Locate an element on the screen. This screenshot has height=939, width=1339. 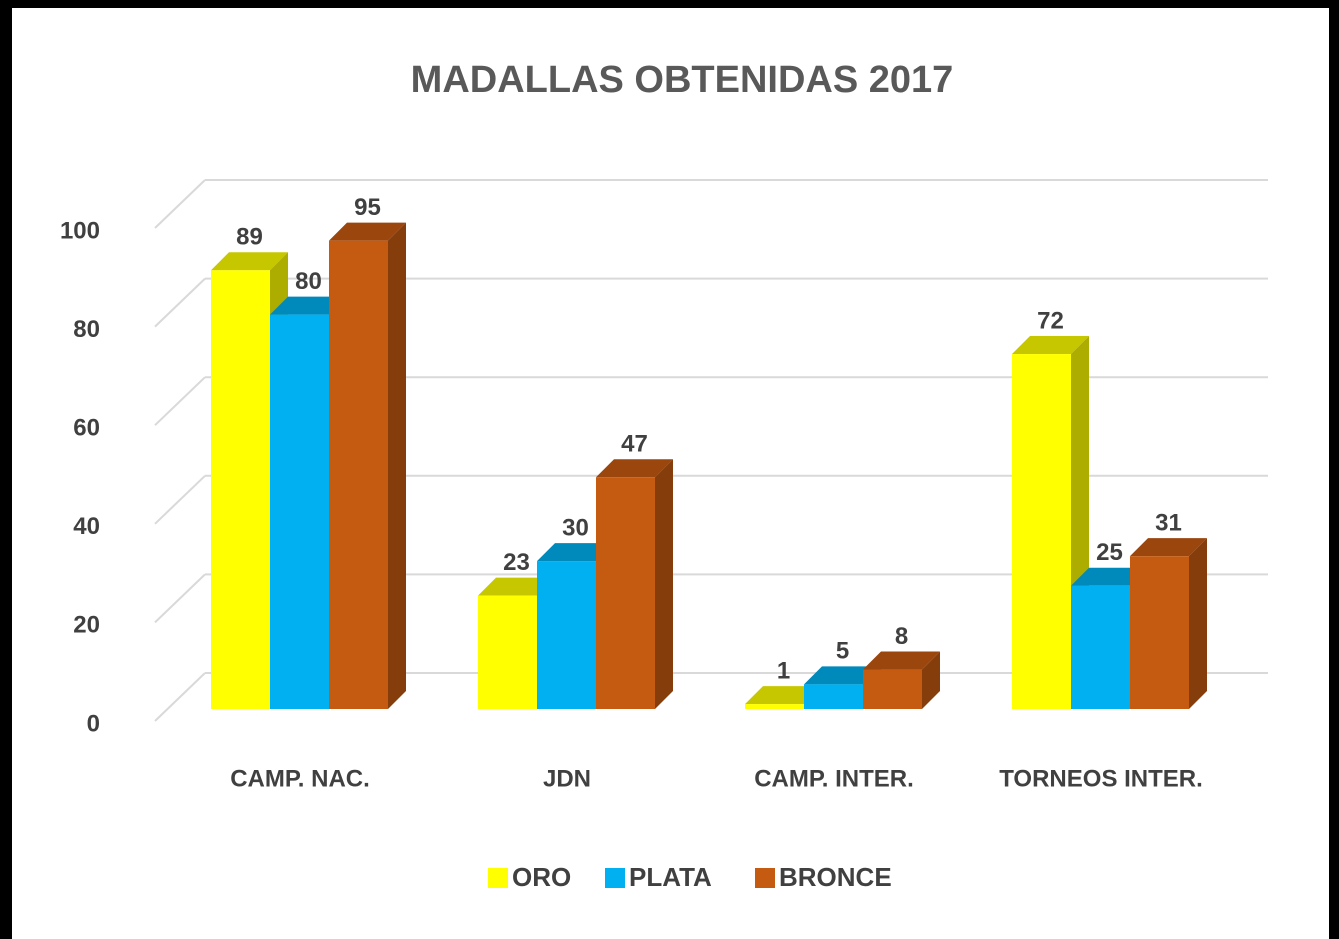
legend-label: ORO is located at coordinates (541, 877).